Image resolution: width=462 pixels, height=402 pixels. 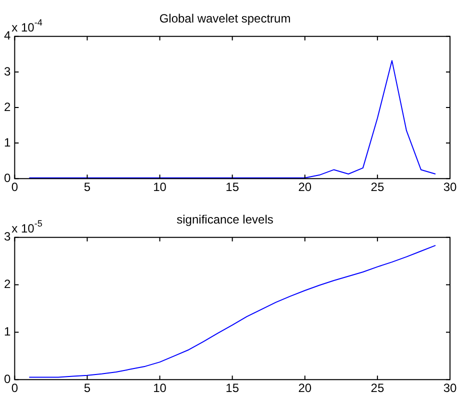 What do you see at coordinates (225, 19) in the screenshot?
I see `chart-title: Global wavelet spectrum` at bounding box center [225, 19].